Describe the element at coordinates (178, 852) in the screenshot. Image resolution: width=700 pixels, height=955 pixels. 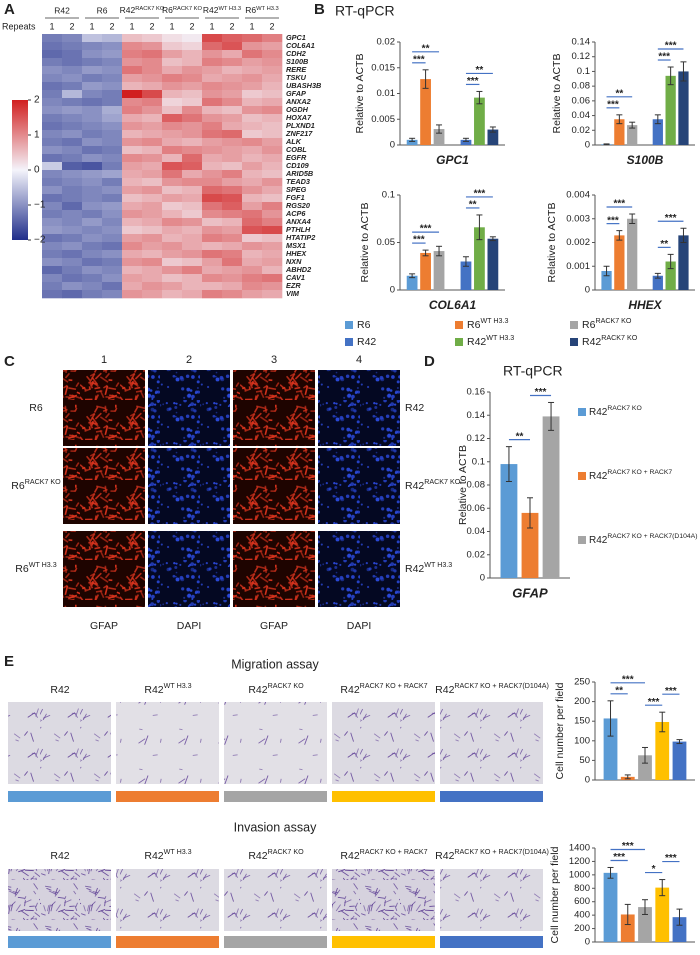
I see `column-label-sup: WT H3.3` at that location.